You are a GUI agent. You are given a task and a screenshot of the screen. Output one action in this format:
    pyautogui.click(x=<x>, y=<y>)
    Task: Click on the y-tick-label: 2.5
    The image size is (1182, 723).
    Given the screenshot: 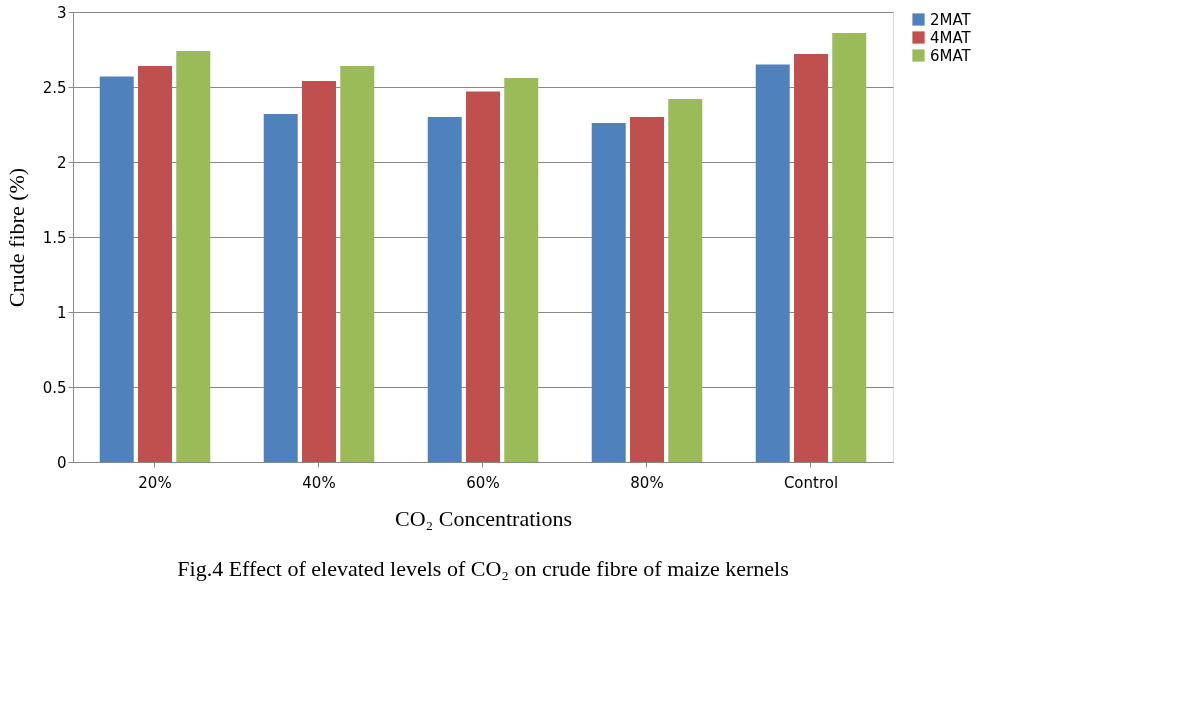 What is the action you would take?
    pyautogui.click(x=54, y=87)
    